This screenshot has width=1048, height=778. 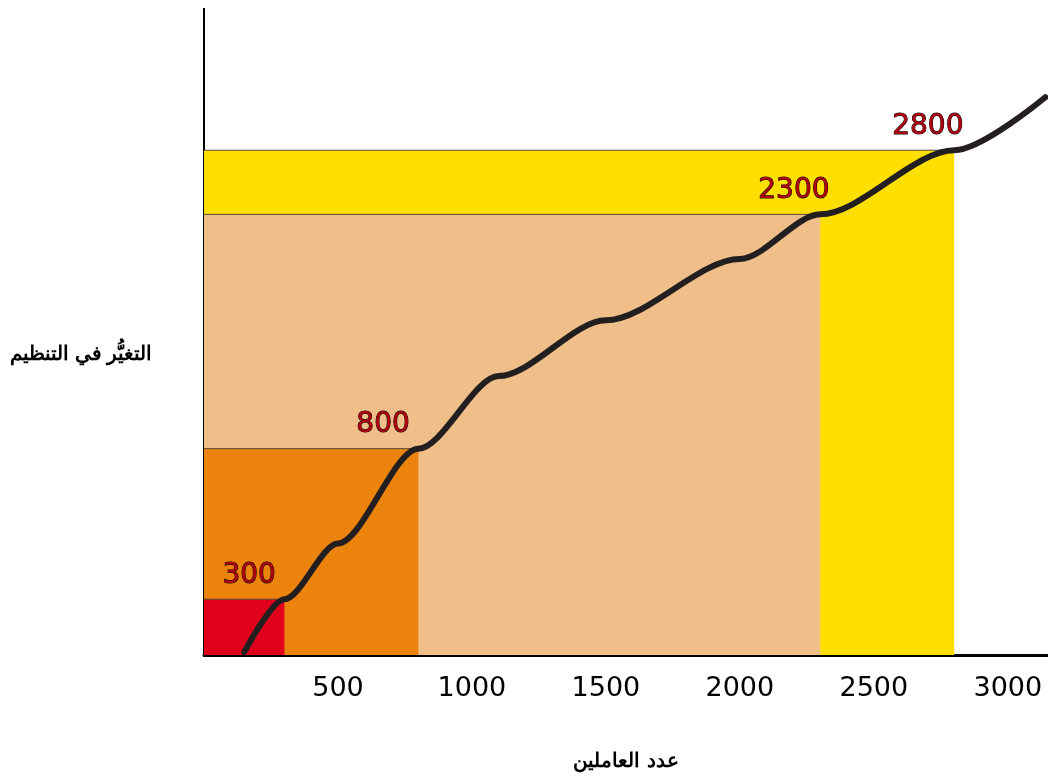 What do you see at coordinates (740, 686) in the screenshot?
I see `x-tick-label: 2000` at bounding box center [740, 686].